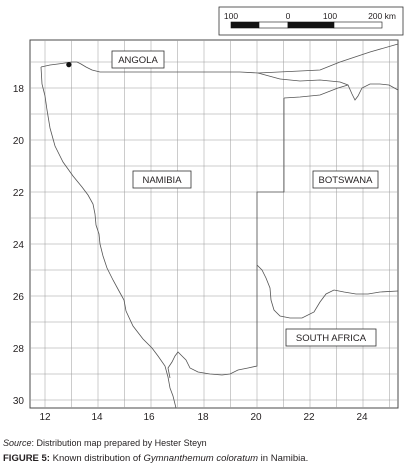 The height and width of the screenshot is (470, 411). What do you see at coordinates (212, 322) in the screenshot?
I see `namibia-south-africa-border` at bounding box center [212, 322].